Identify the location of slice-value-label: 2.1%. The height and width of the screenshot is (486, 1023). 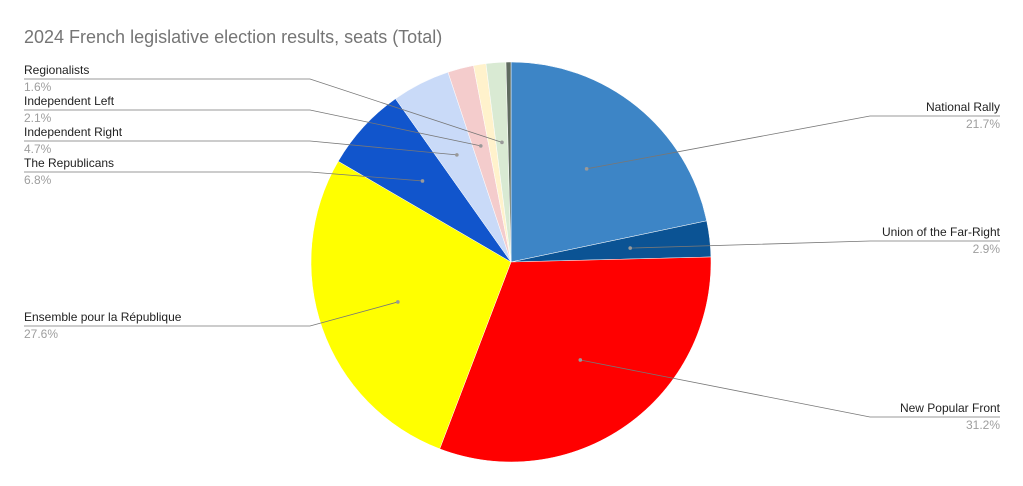
(38, 118).